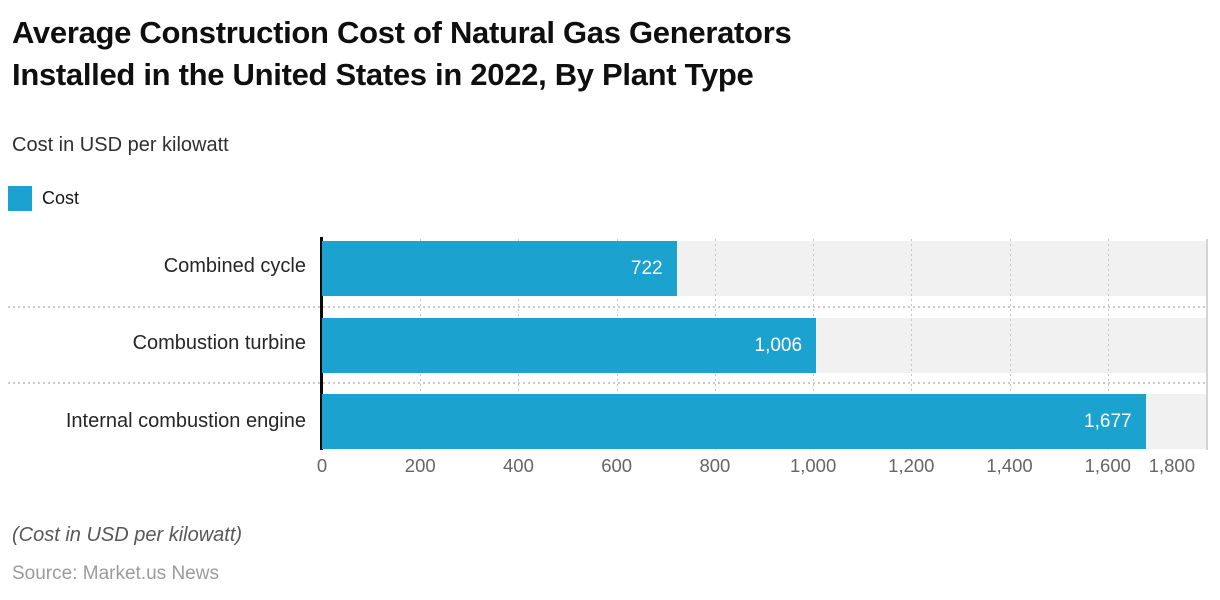 The height and width of the screenshot is (600, 1220). Describe the element at coordinates (499, 268) in the screenshot. I see `bar-combined-cycle: 722` at that location.